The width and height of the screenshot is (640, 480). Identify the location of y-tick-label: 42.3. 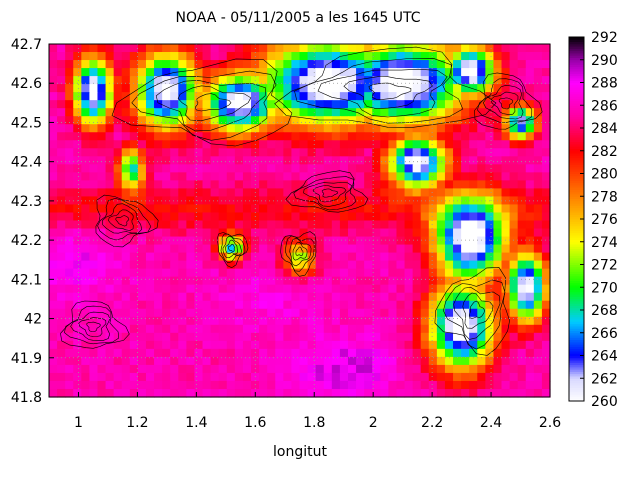
(26, 202).